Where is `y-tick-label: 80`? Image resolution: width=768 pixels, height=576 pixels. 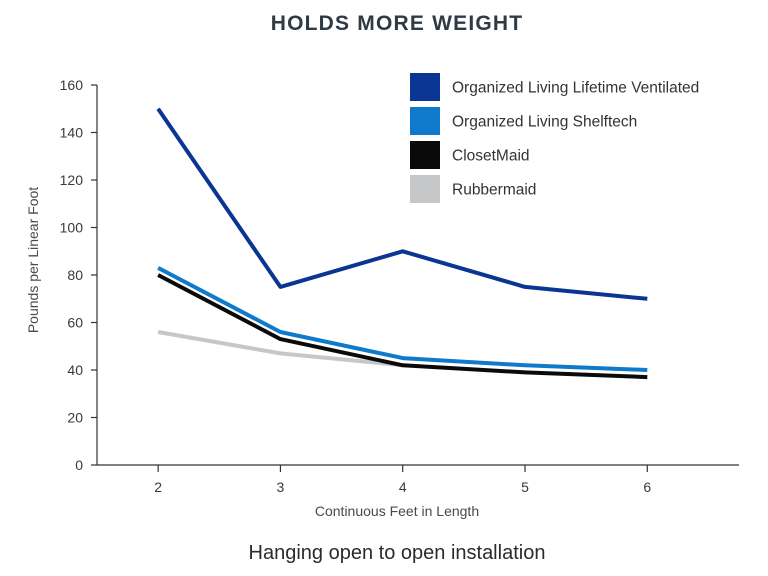 y-tick-label: 80 is located at coordinates (75, 275).